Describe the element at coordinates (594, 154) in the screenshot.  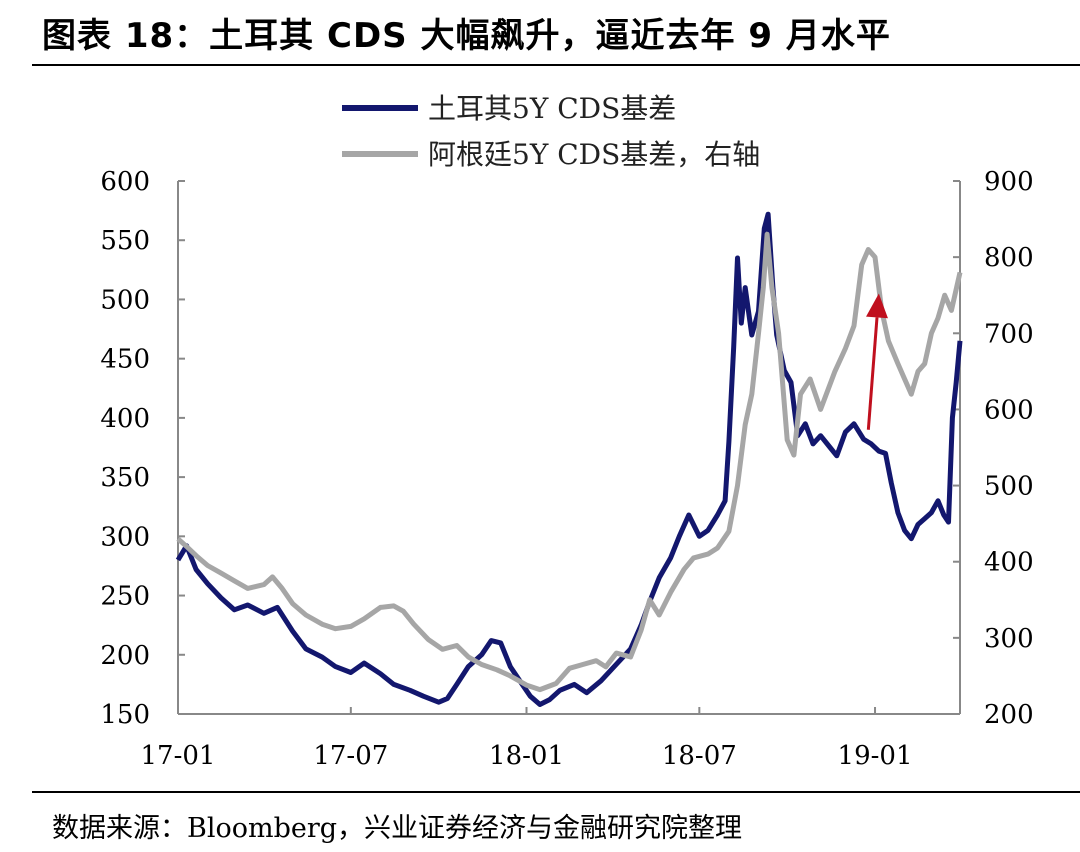
I see `legend-label-argentina: 阿根廷5Y CDS基差，右轴` at that location.